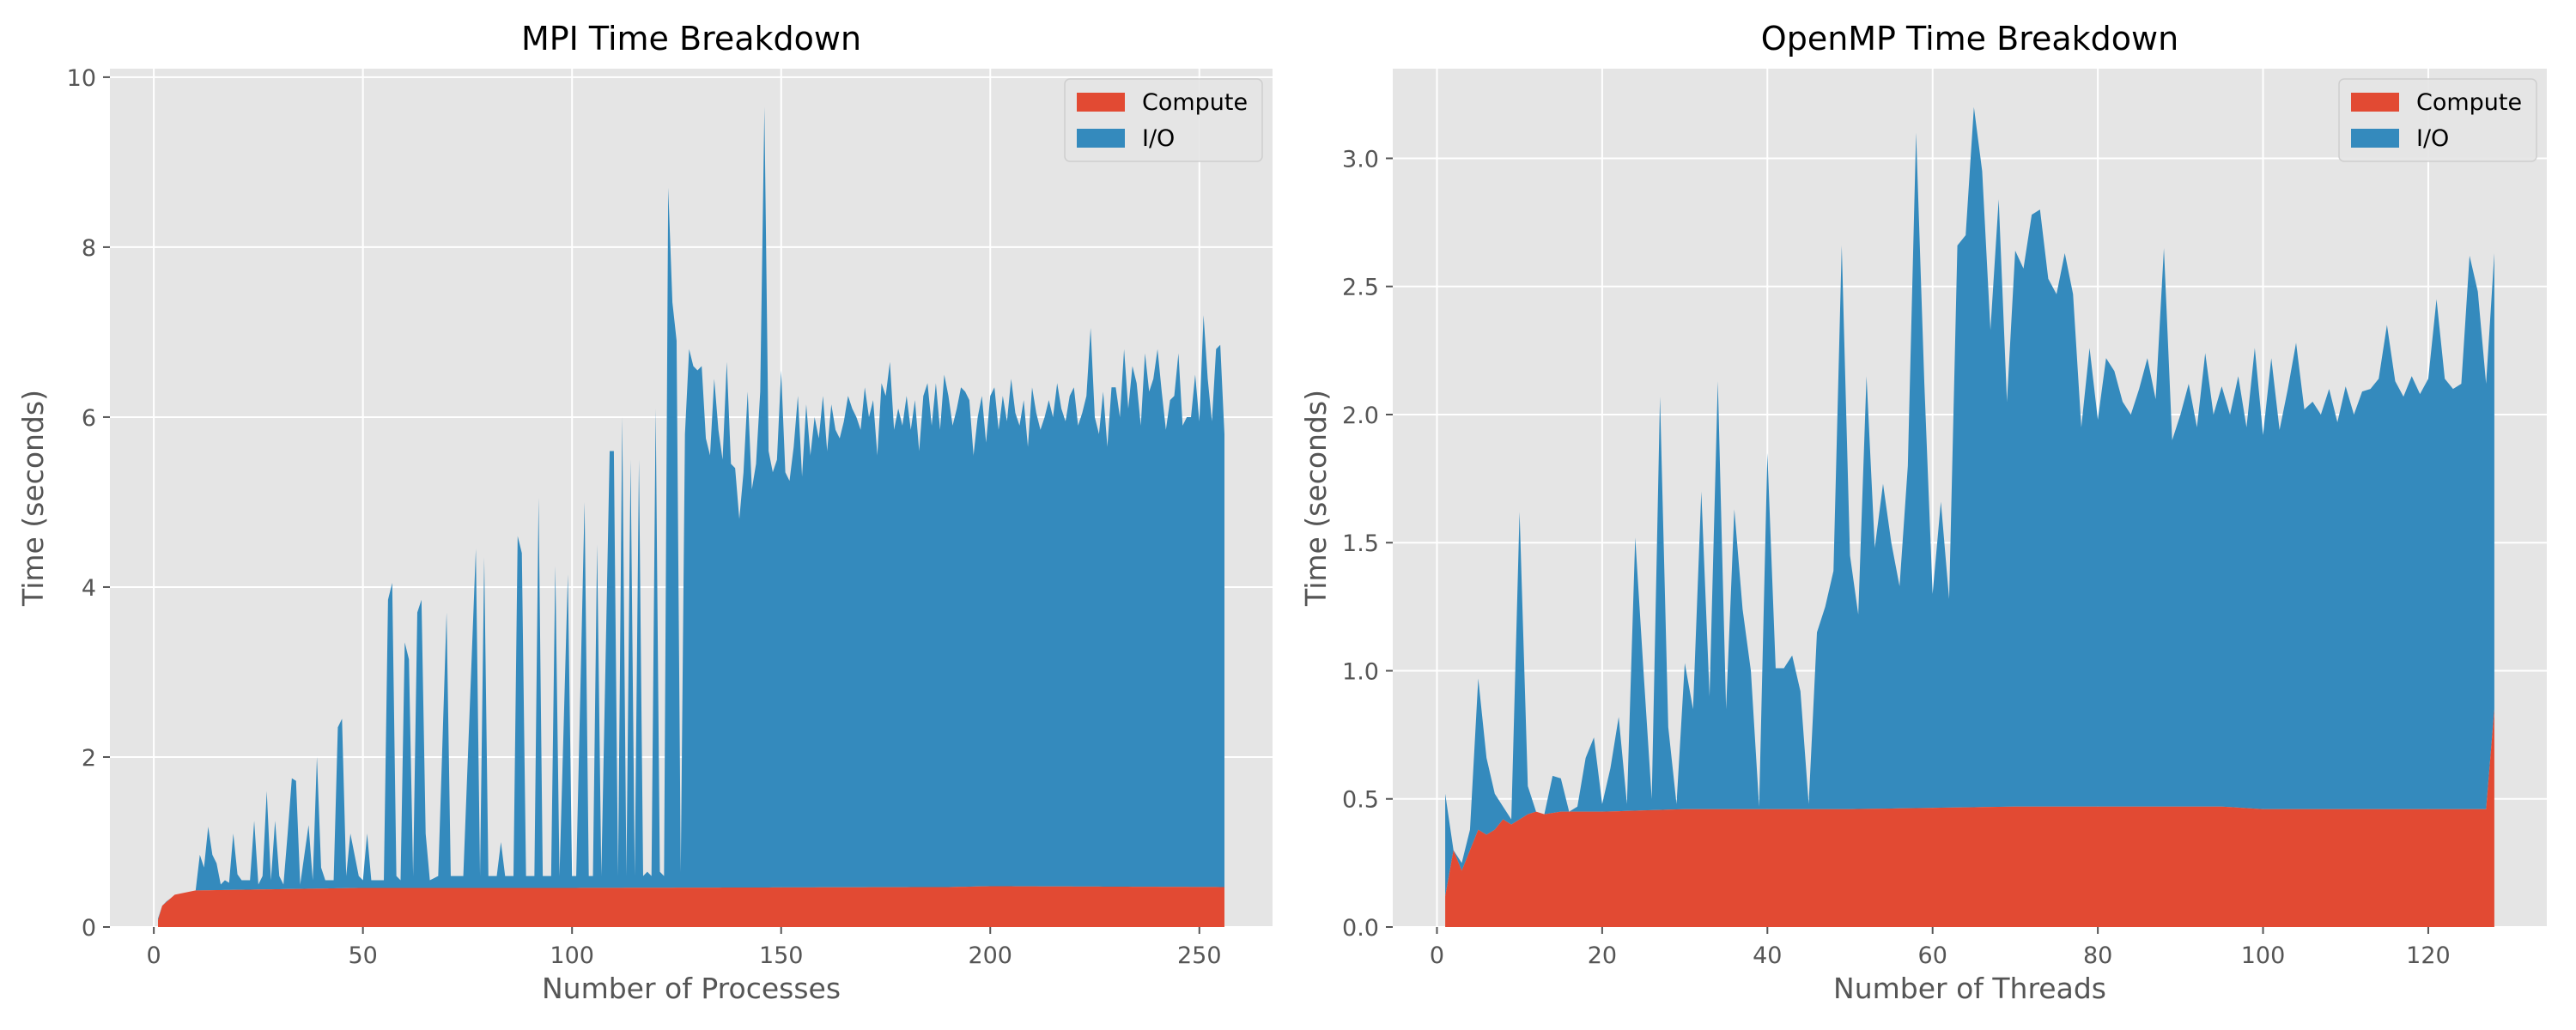  What do you see at coordinates (2433, 138) in the screenshot?
I see `openmp-legend-label-io: I/O` at bounding box center [2433, 138].